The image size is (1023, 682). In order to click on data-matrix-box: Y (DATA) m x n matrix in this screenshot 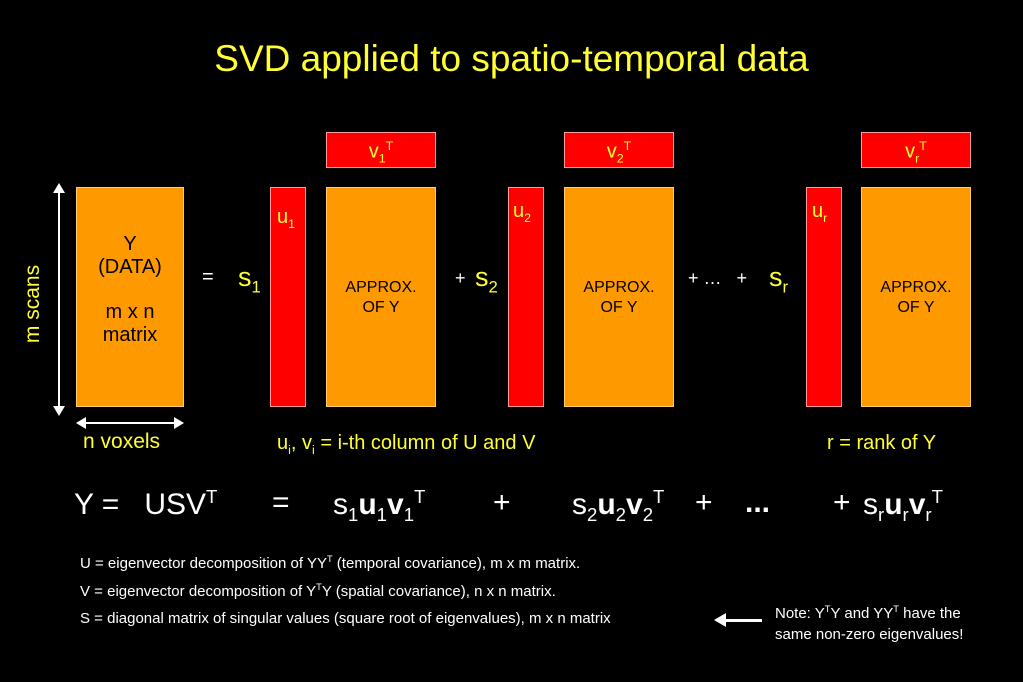, I will do `click(130, 297)`.